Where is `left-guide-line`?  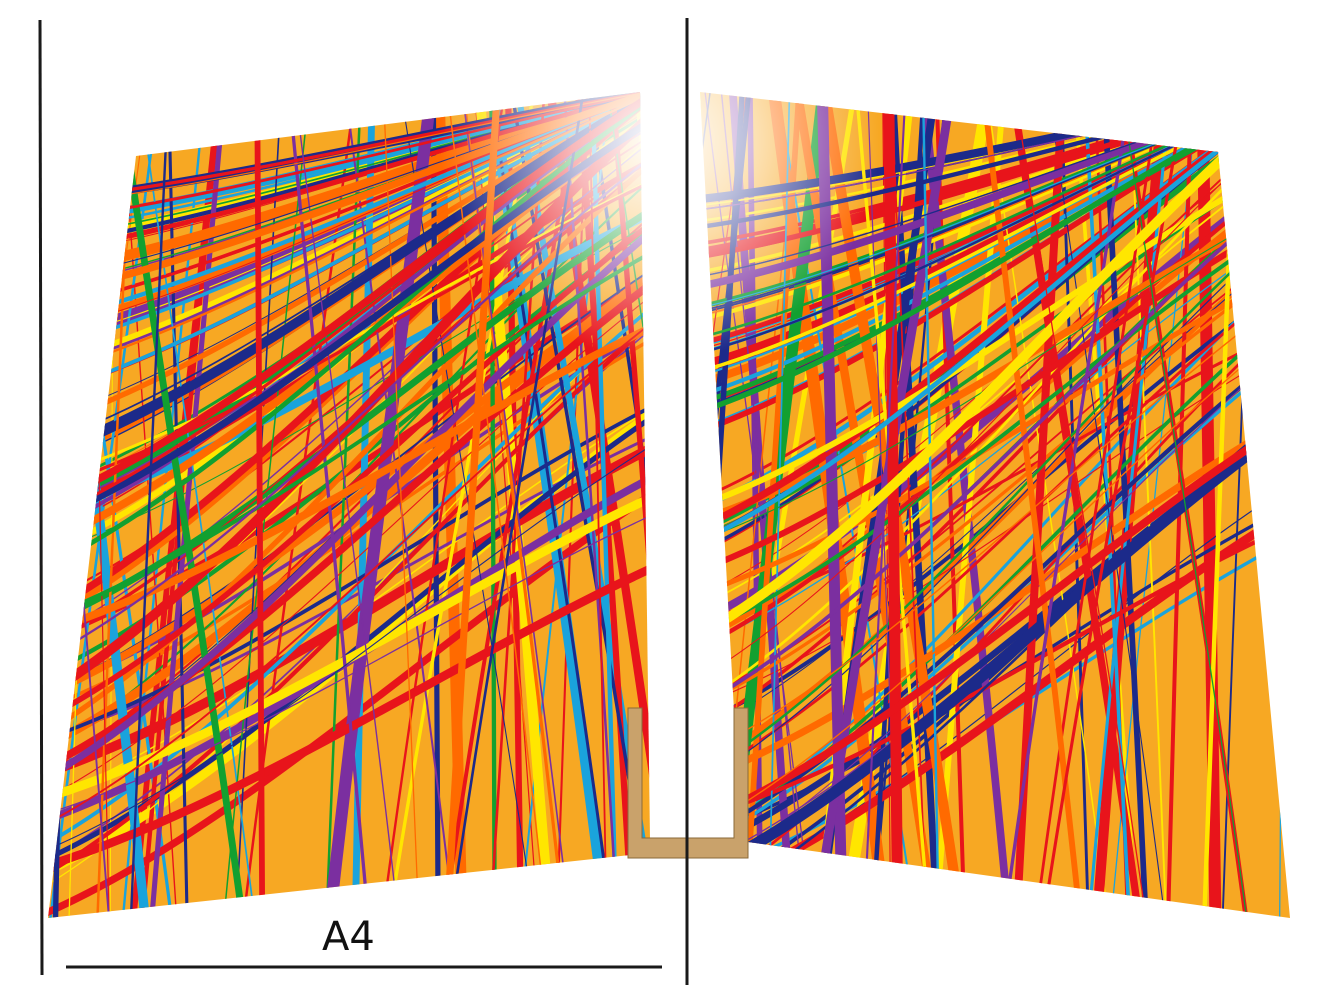
left-guide-line is located at coordinates (41, 497).